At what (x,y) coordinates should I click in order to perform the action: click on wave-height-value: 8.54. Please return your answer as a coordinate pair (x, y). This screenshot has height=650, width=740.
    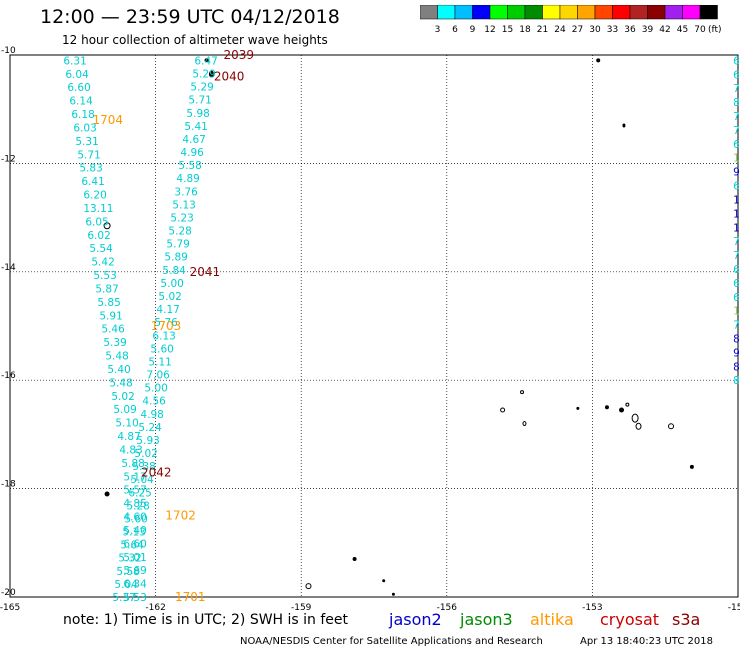
    Looking at the image, I should click on (736, 103).